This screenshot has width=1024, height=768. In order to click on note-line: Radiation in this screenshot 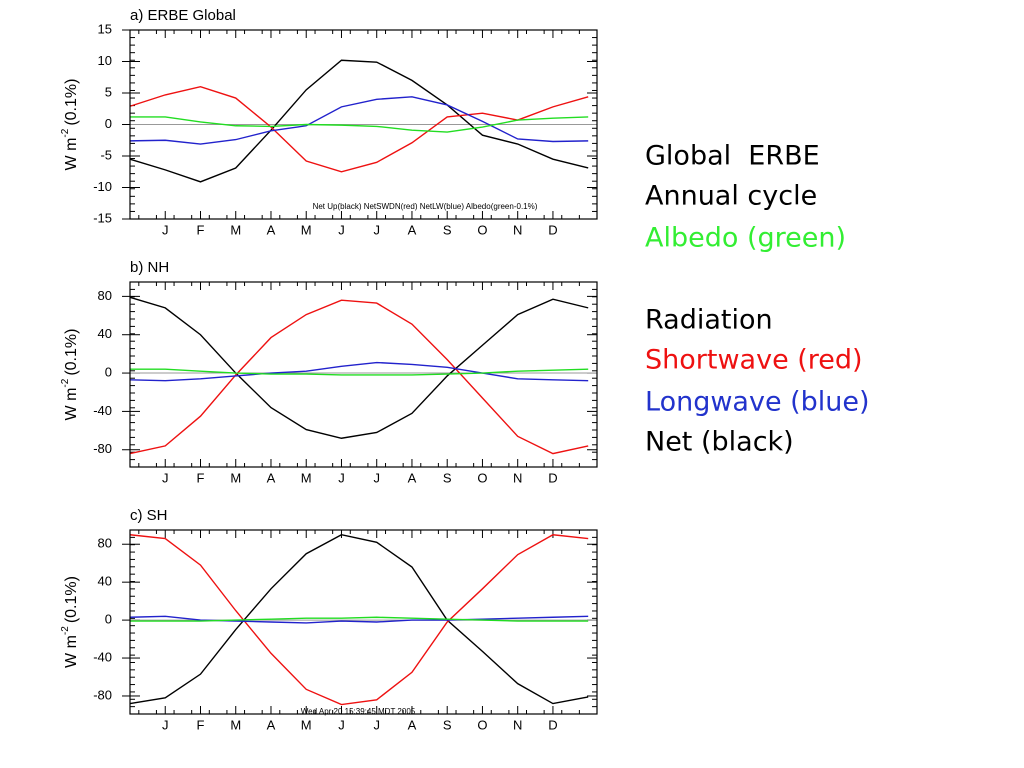, I will do `click(709, 320)`.